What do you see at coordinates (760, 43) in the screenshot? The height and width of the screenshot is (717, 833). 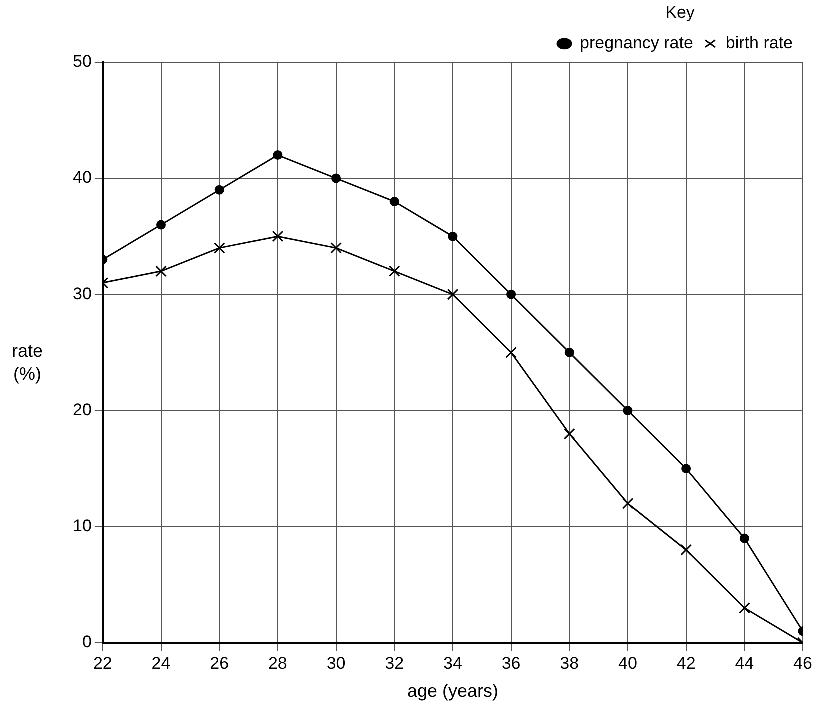 I see `legend-label: birth rate` at bounding box center [760, 43].